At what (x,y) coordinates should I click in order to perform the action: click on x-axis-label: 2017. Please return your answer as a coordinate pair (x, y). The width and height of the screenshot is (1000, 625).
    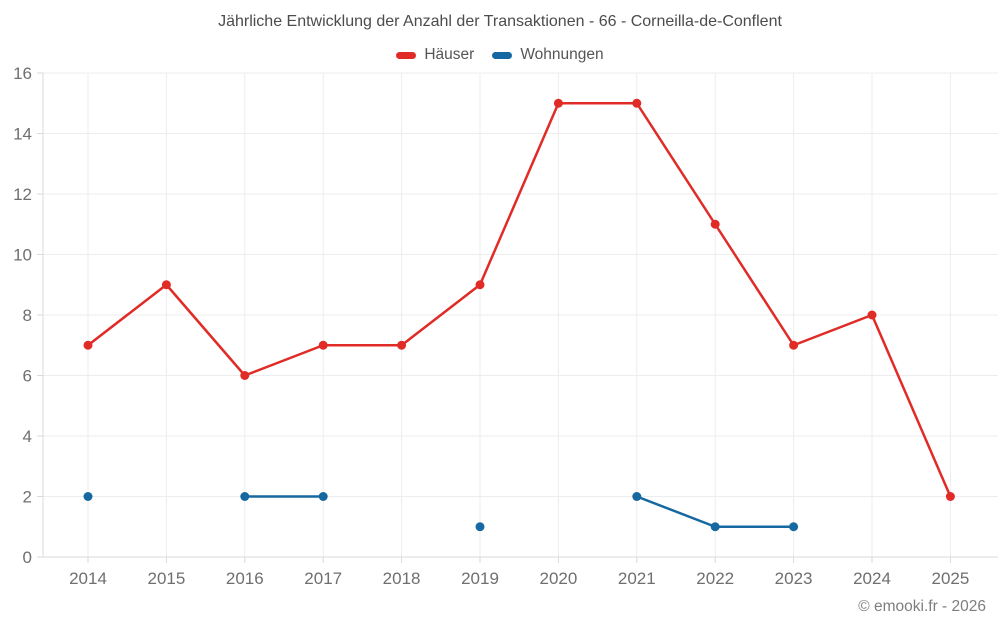
    Looking at the image, I should click on (323, 578).